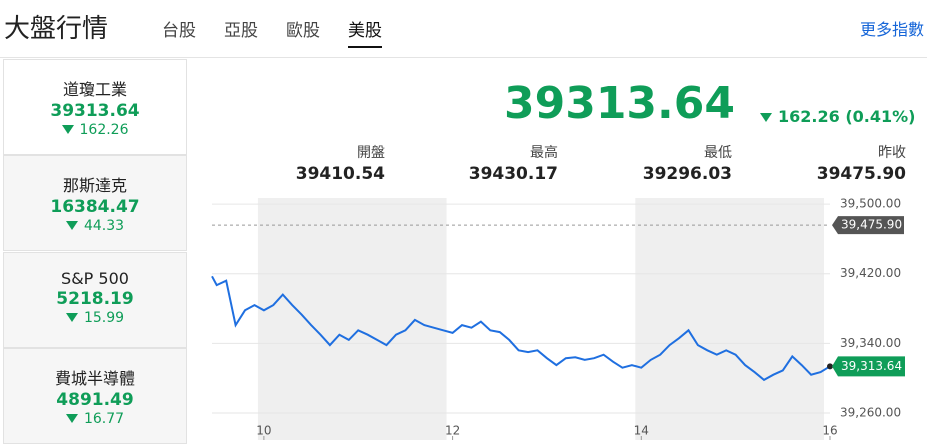 This screenshot has height=444, width=927. I want to click on index-name: 費城半導體, so click(94, 378).